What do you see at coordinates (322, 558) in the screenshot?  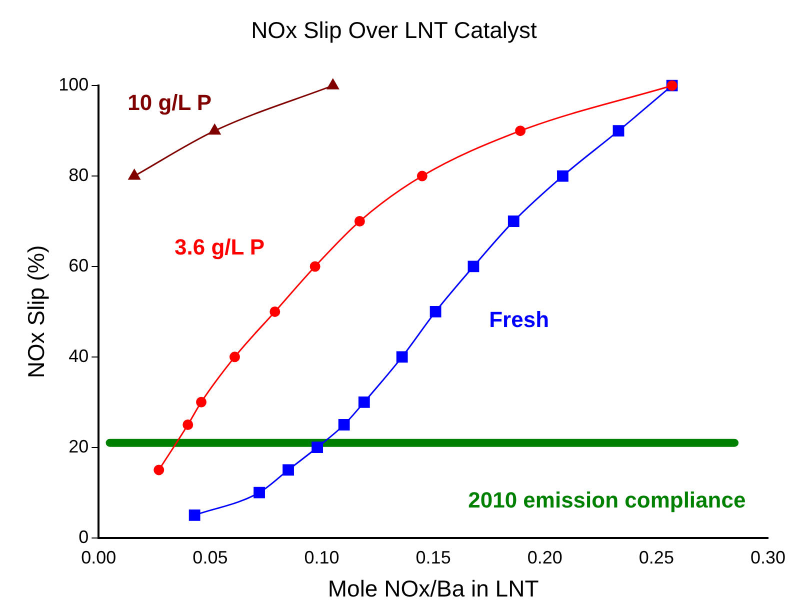 I see `x-tick-label: 0.10` at bounding box center [322, 558].